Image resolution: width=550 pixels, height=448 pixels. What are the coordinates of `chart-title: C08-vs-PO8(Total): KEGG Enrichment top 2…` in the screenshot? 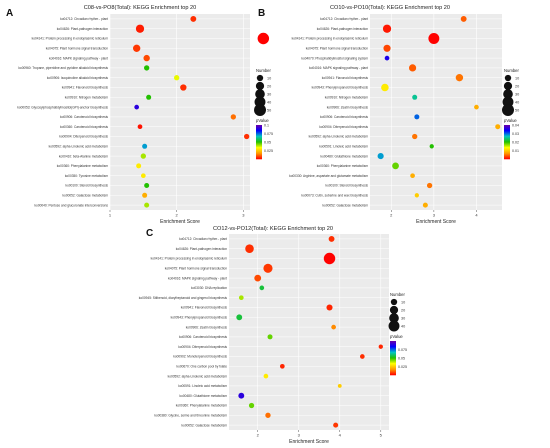 It's located at (140, 8).